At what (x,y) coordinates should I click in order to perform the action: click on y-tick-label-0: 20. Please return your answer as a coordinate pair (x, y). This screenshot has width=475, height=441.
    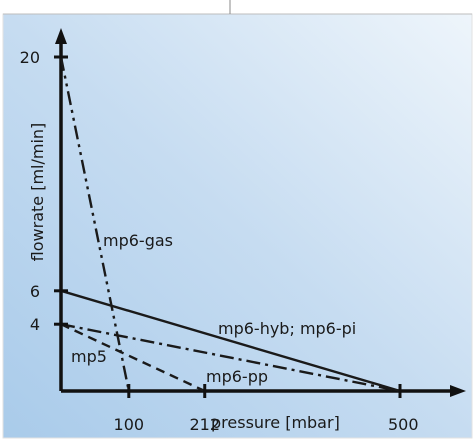
    Looking at the image, I should click on (30, 57).